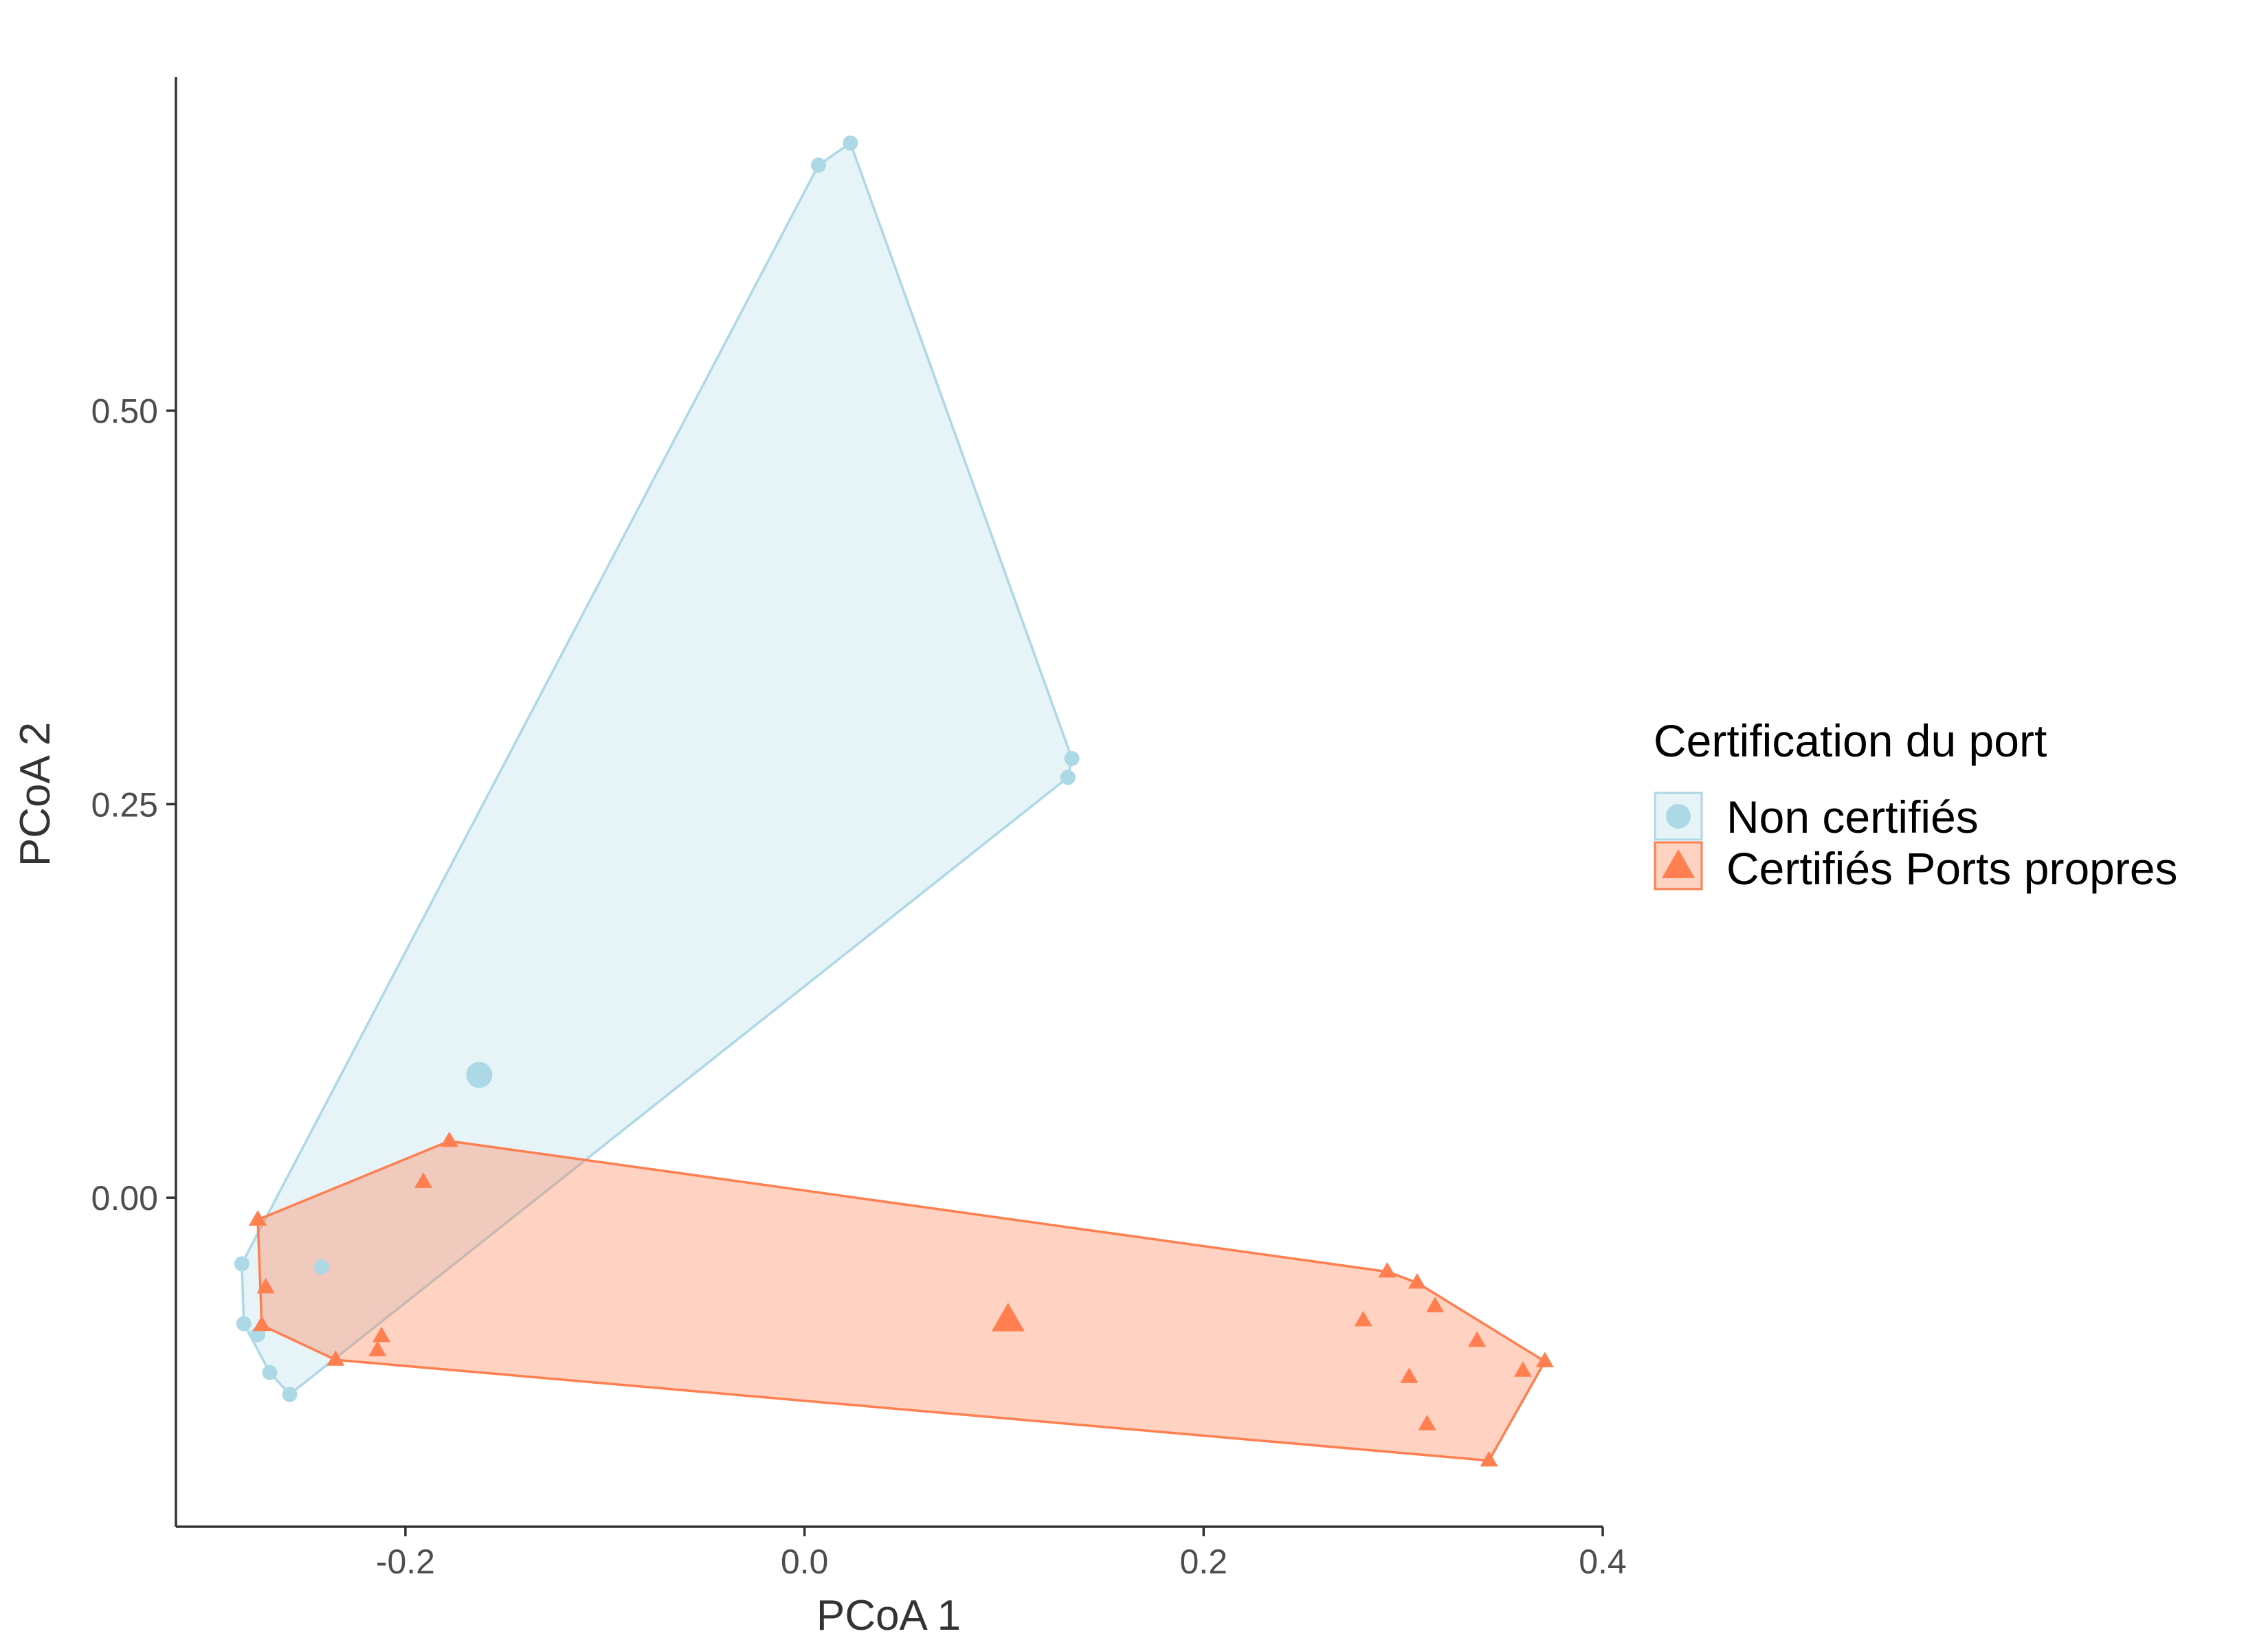 The height and width of the screenshot is (1649, 2268). I want to click on y-tick-label: 0.25, so click(125, 804).